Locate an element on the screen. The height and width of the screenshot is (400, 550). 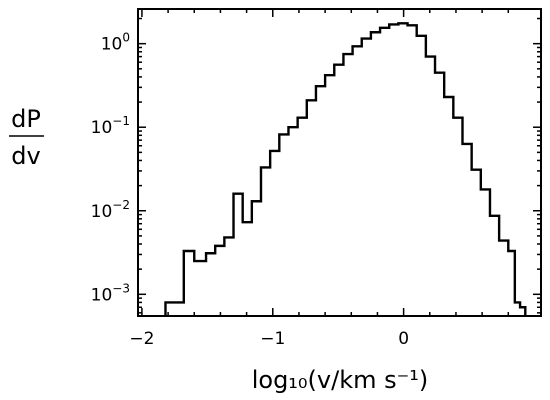
x-tick-label: 0 is located at coordinates (403, 339).